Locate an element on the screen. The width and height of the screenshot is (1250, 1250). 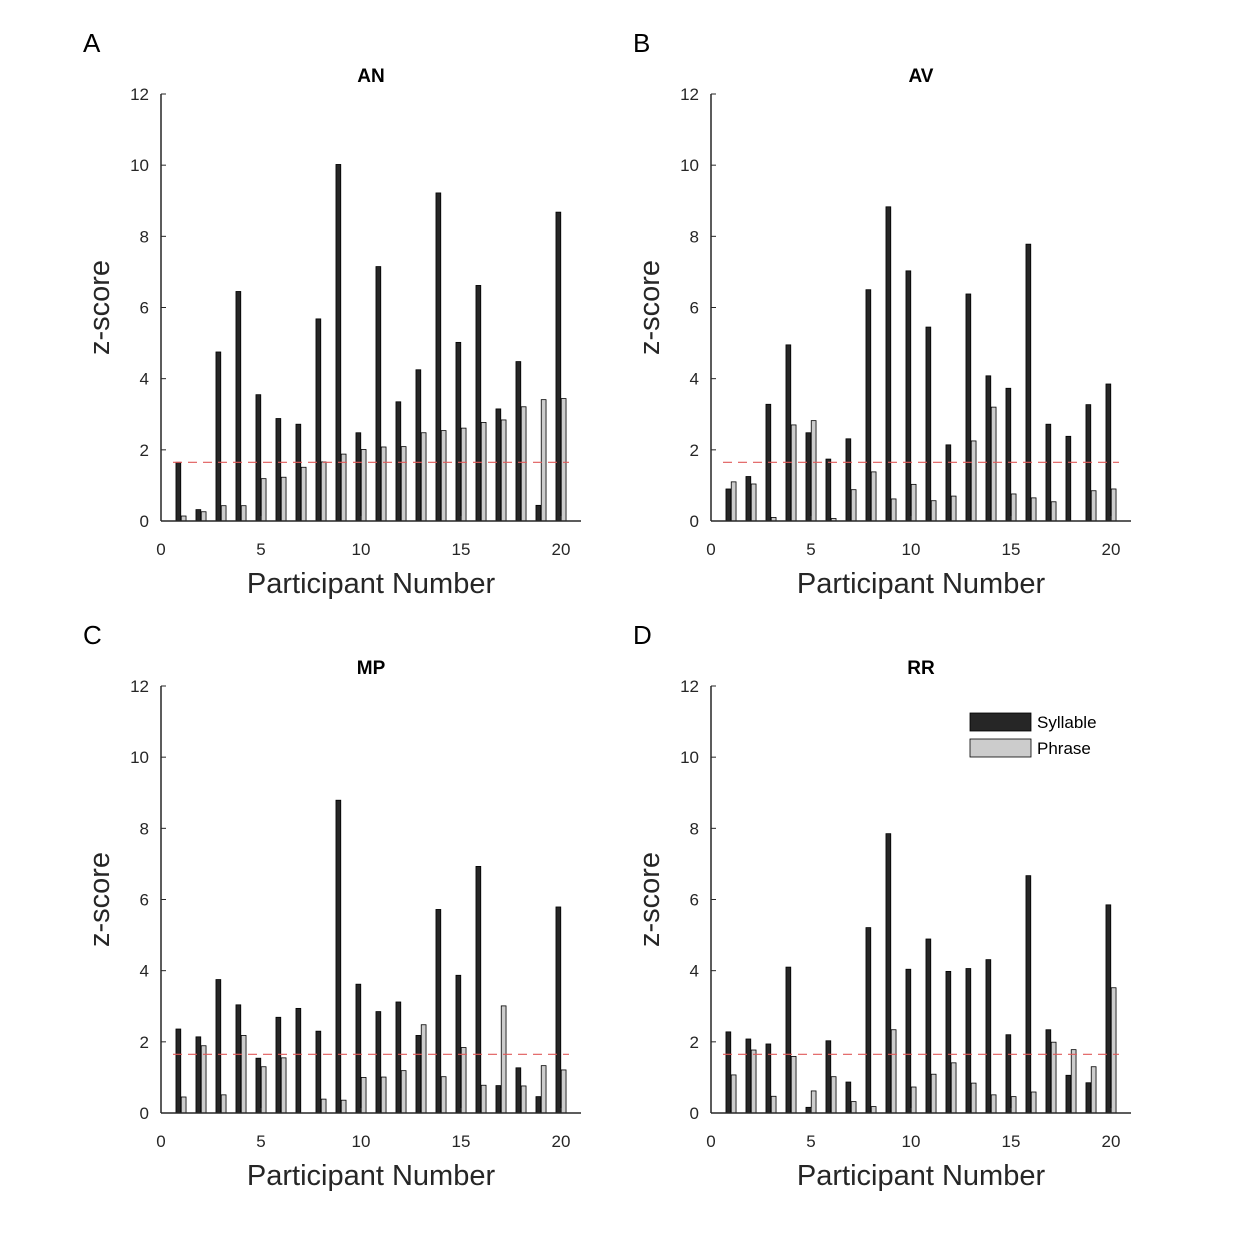
y-tick-label: 10 is located at coordinates (689, 757).